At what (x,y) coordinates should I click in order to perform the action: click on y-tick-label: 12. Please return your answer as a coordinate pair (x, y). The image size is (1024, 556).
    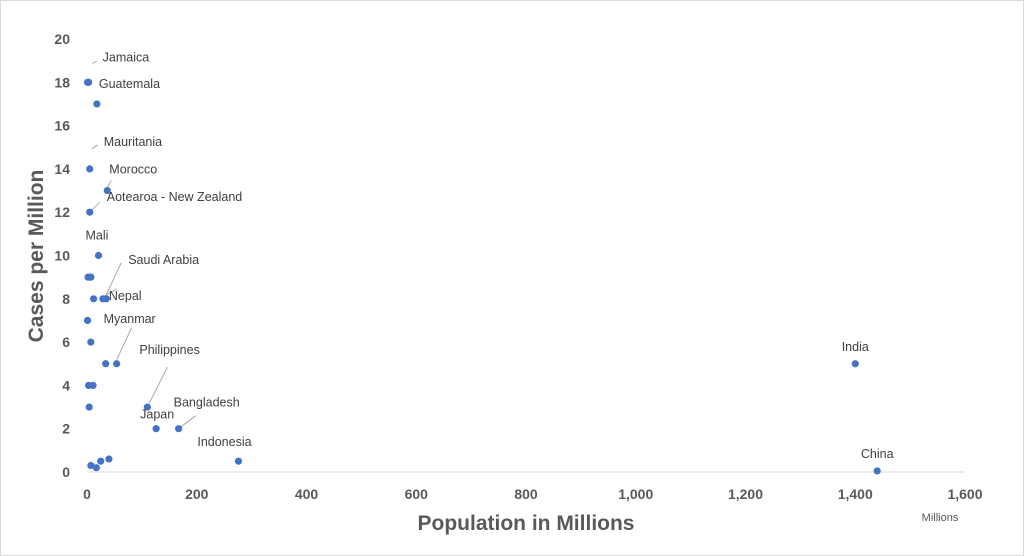
    Looking at the image, I should click on (62, 212).